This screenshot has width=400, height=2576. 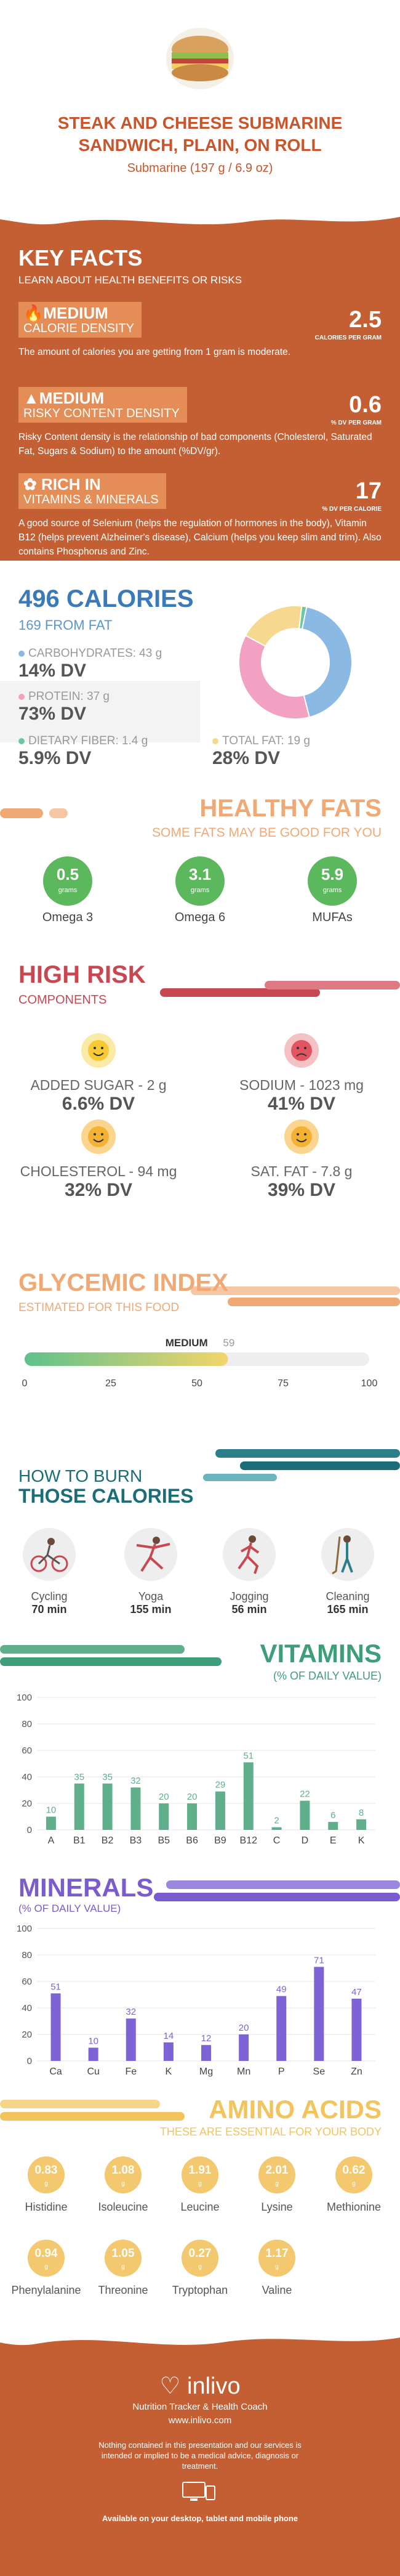 I want to click on bar-Cu, so click(x=93, y=2054).